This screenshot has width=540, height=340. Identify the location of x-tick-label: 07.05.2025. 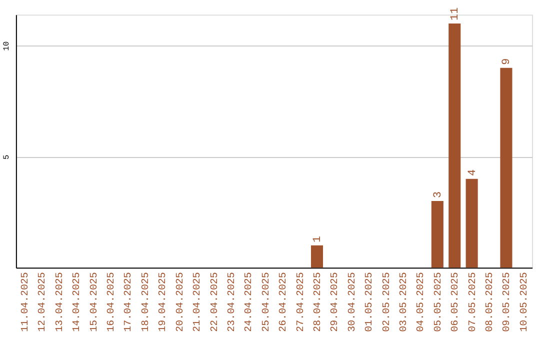
(472, 302).